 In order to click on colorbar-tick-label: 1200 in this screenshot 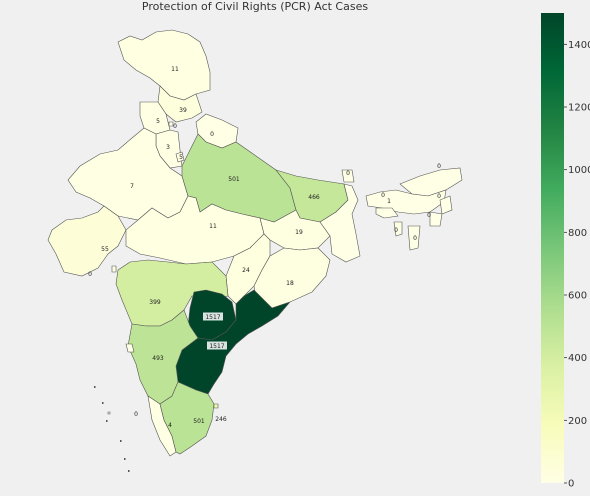, I will do `click(579, 108)`.